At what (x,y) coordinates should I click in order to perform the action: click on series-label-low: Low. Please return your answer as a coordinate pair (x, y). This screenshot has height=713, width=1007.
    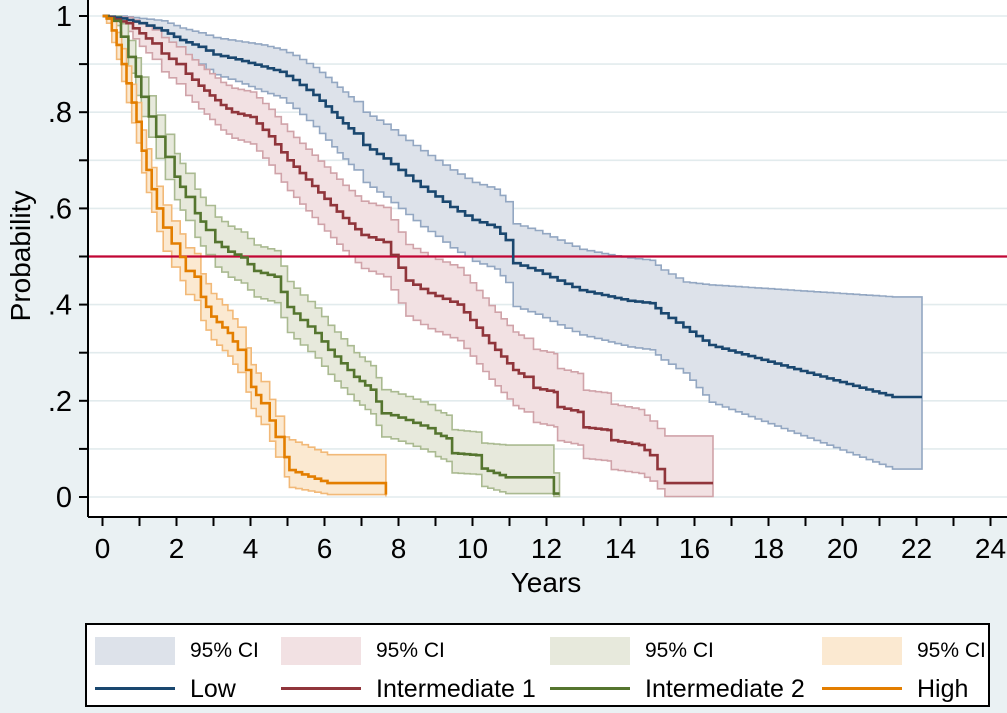
    Looking at the image, I should click on (213, 689).